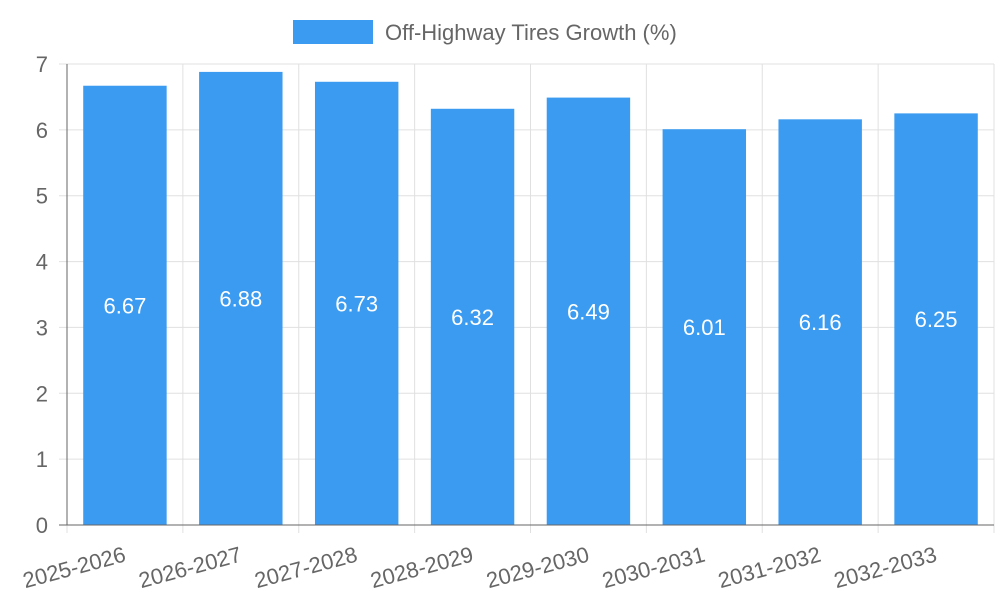  I want to click on y-tick-label: 6, so click(42, 130).